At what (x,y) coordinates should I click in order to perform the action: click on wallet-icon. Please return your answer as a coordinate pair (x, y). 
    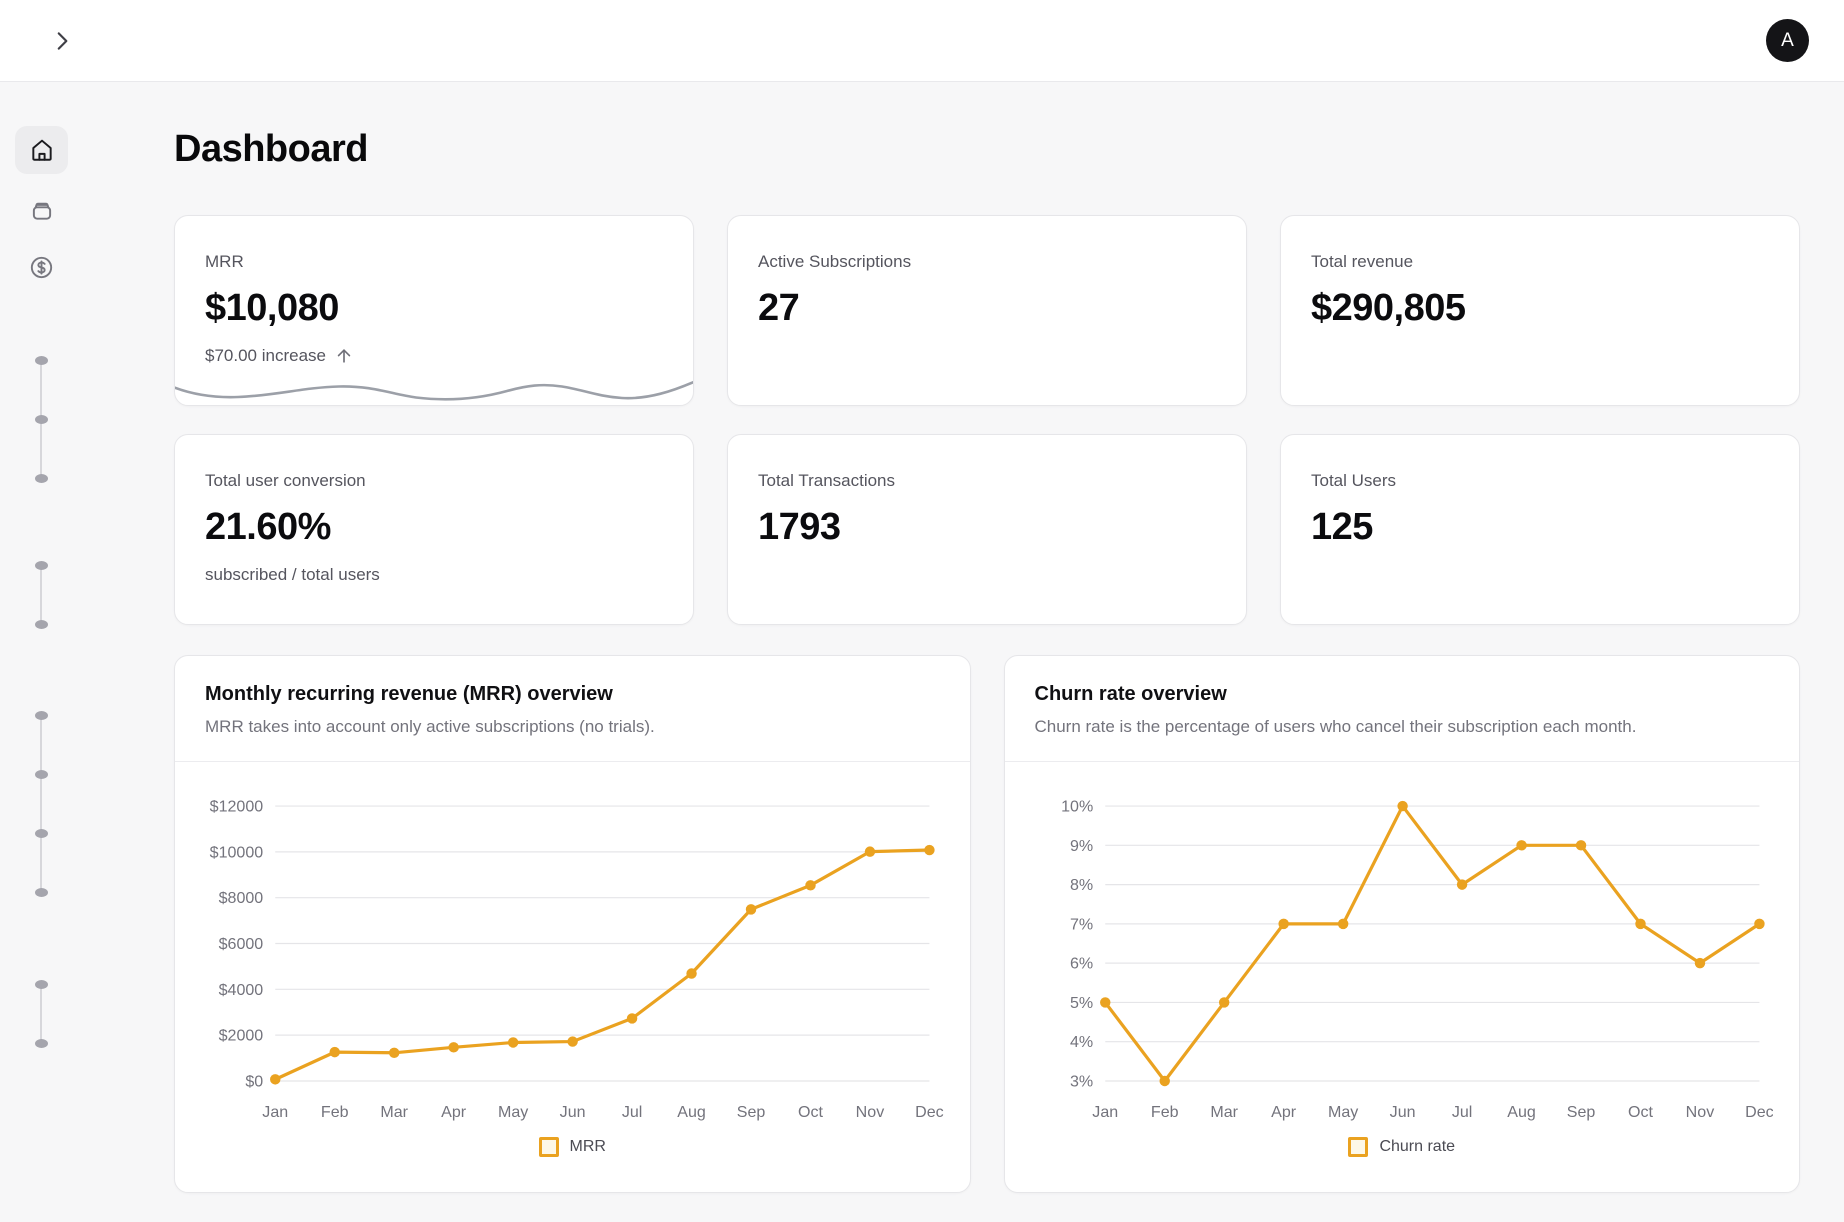
    Looking at the image, I should click on (42, 210).